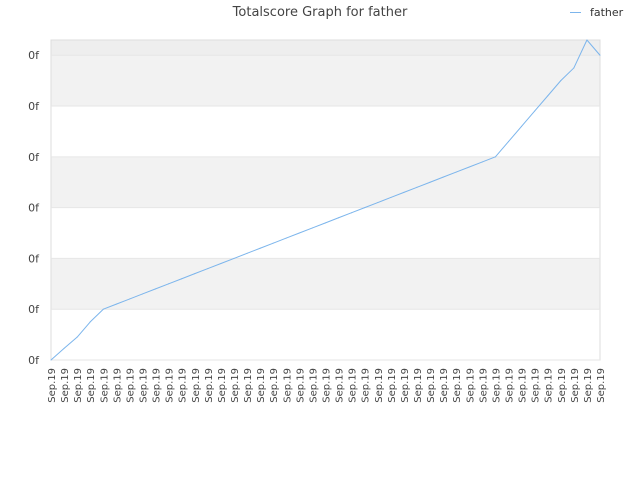  I want to click on legend-label-father: father, so click(607, 12).